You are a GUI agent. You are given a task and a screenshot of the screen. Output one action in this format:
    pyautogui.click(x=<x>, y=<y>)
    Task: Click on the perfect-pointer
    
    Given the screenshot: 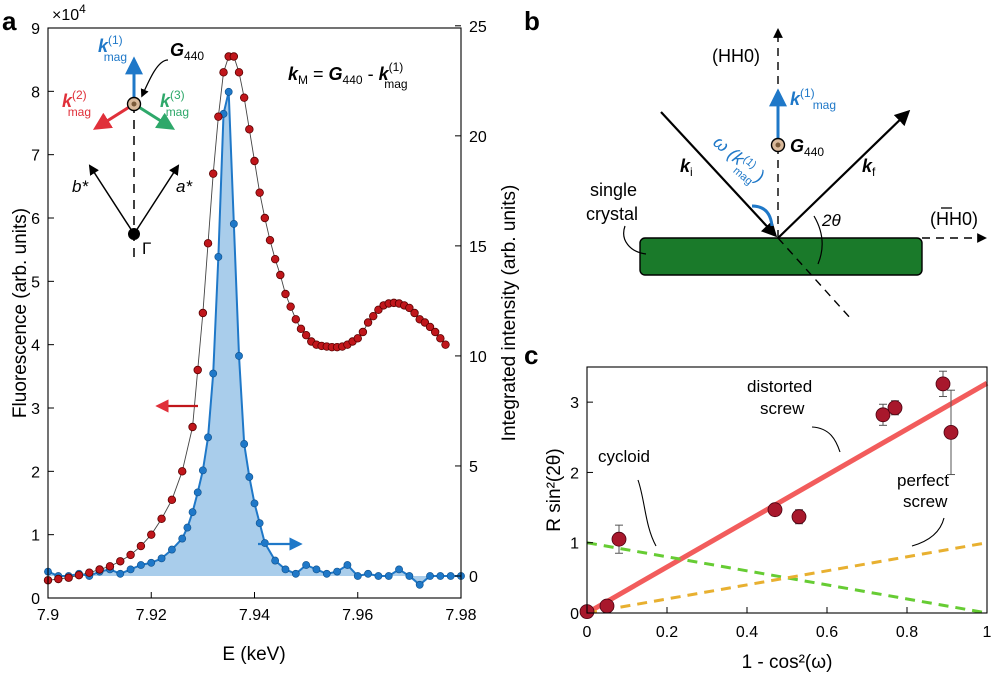 What is the action you would take?
    pyautogui.click(x=928, y=532)
    